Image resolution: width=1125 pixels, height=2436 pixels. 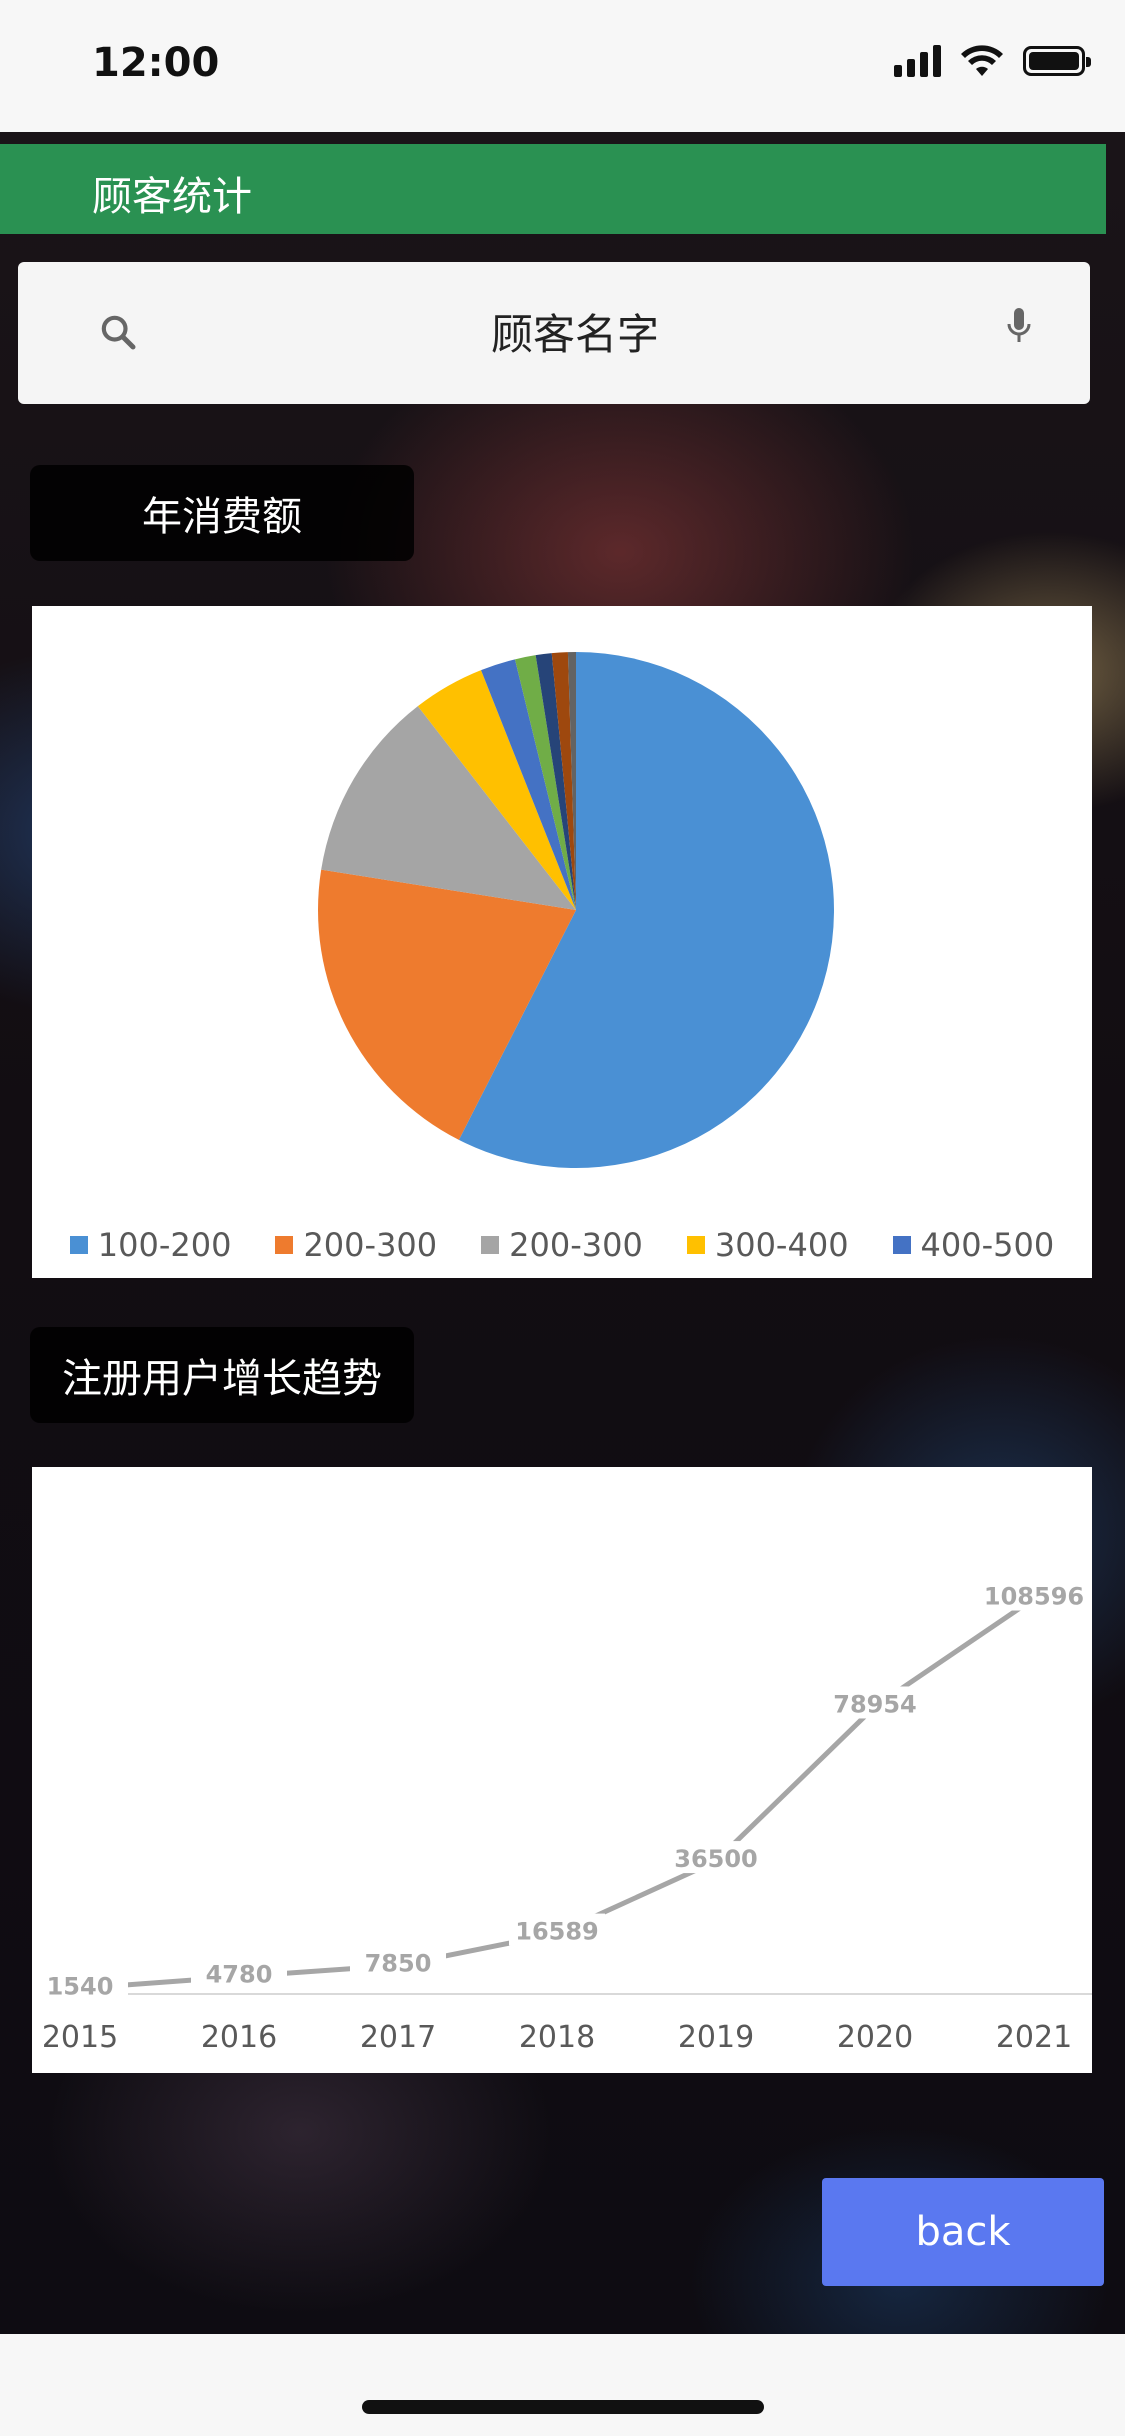 I want to click on data-label: 7850, so click(x=398, y=1963).